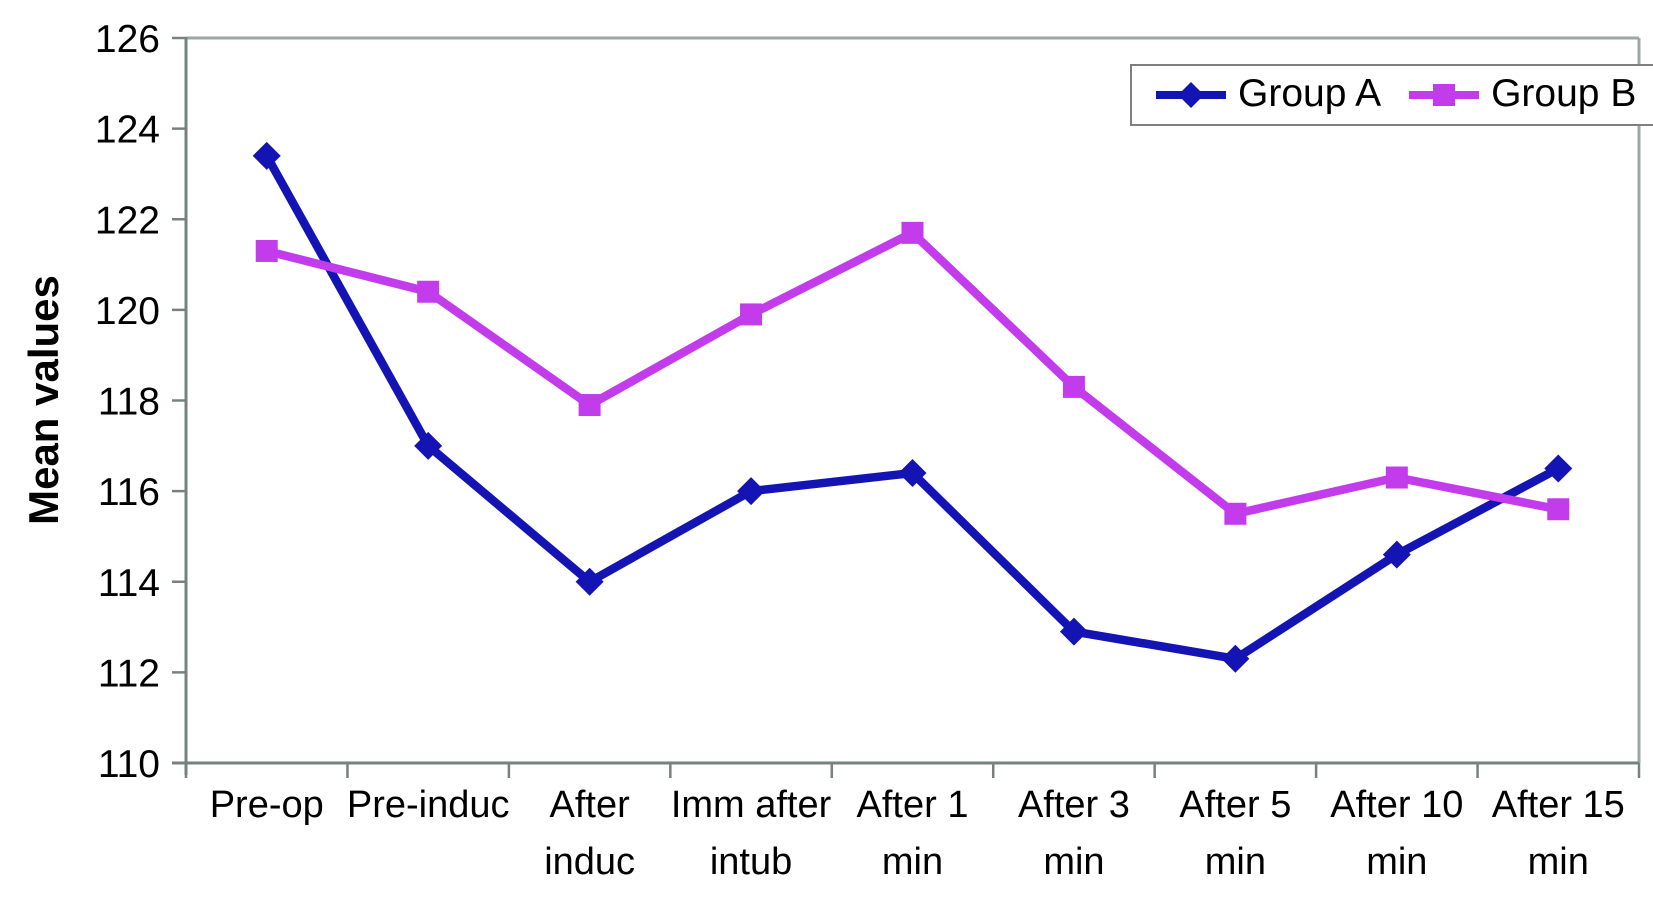  What do you see at coordinates (913, 805) in the screenshot?
I see `x-axis-label-line: After 1` at bounding box center [913, 805].